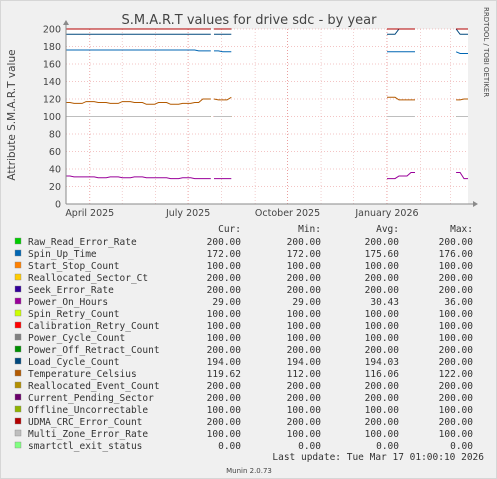 This screenshot has height=479, width=497. Describe the element at coordinates (458, 302) in the screenshot. I see `legend-max-value: 36.00` at that location.